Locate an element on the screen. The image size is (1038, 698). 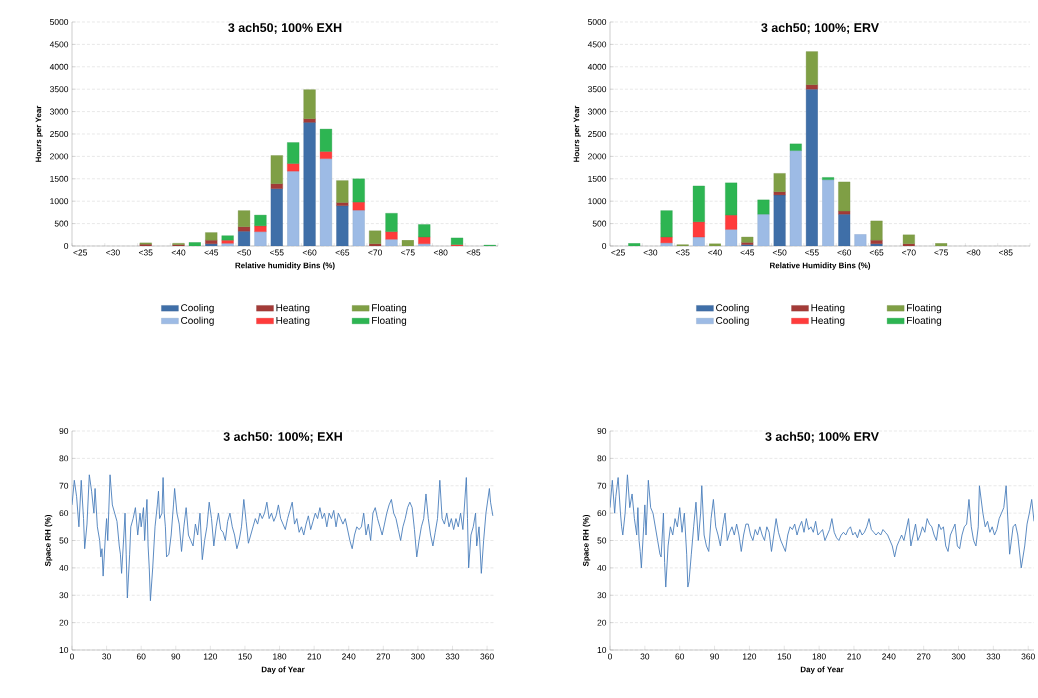
x-tick-label: <35 is located at coordinates (682, 252).